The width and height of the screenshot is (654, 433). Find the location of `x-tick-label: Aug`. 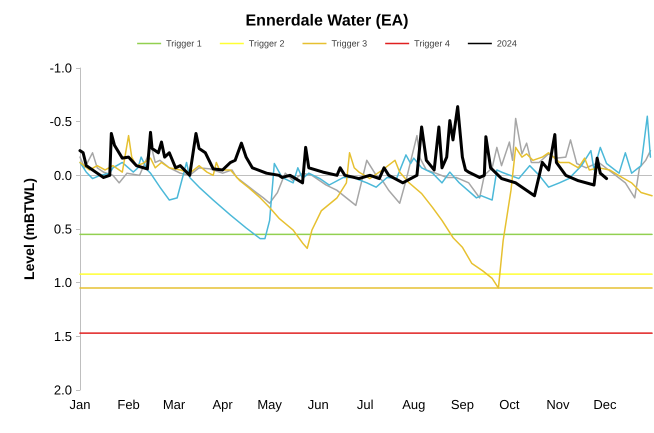

x-tick-label: Aug is located at coordinates (414, 404).